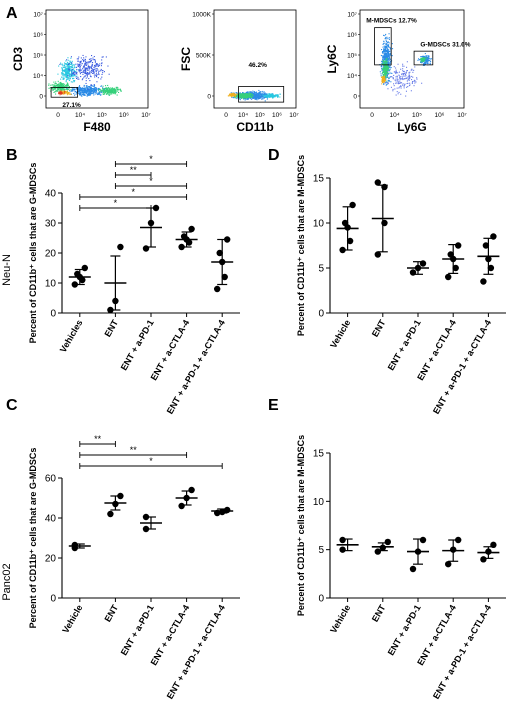 Image resolution: width=520 pixels, height=707 pixels. Describe the element at coordinates (51, 519) in the screenshot. I see `y-tick-label: 40` at that location.